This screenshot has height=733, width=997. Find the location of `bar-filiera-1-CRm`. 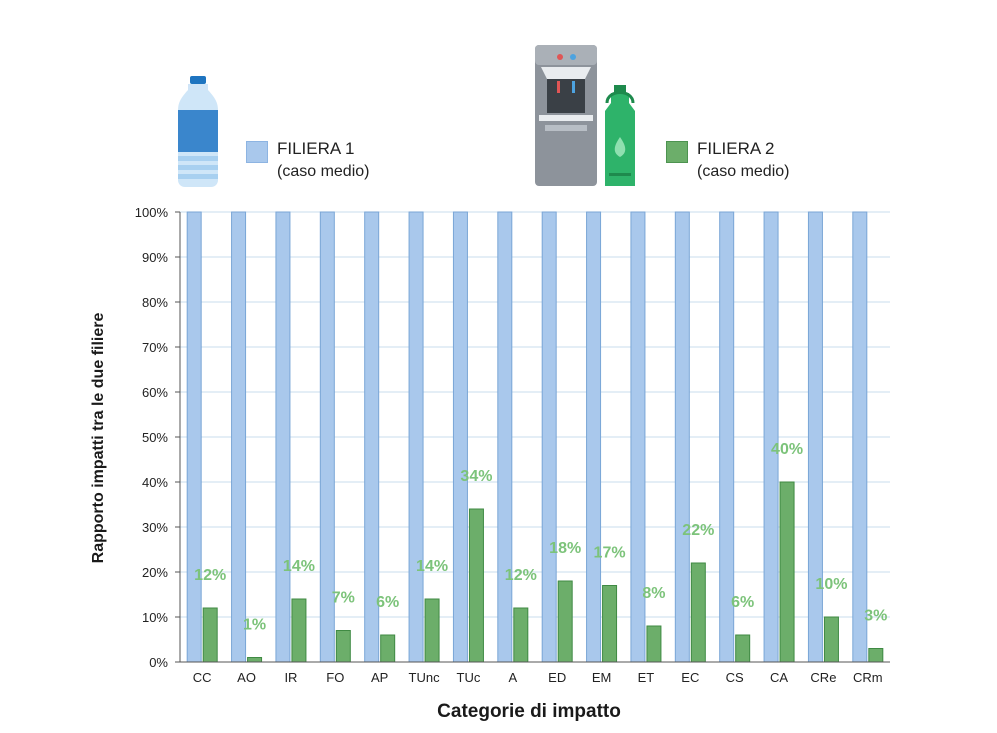

bar-filiera-1-CRm is located at coordinates (860, 437).